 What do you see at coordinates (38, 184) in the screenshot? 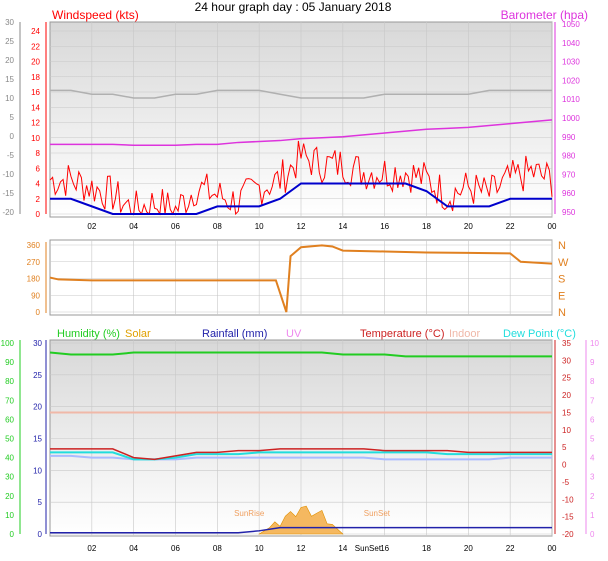
I see `wind-tick-label: 4` at bounding box center [38, 184].